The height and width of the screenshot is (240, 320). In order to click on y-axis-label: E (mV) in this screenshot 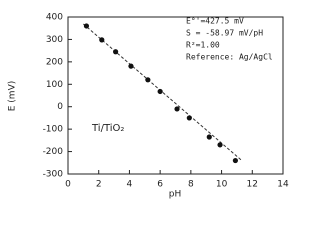, I will do `click(13, 96)`.